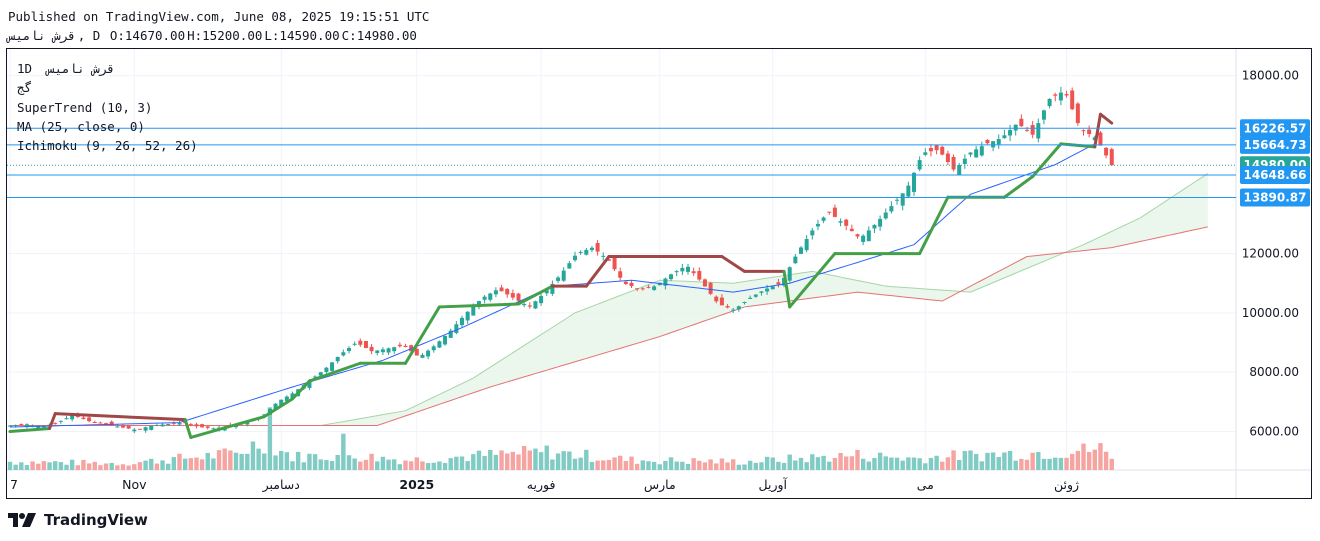 The image size is (1320, 541). I want to click on legend-ichimoku: Ichimoku (9, 26, 52, 26), so click(107, 145).